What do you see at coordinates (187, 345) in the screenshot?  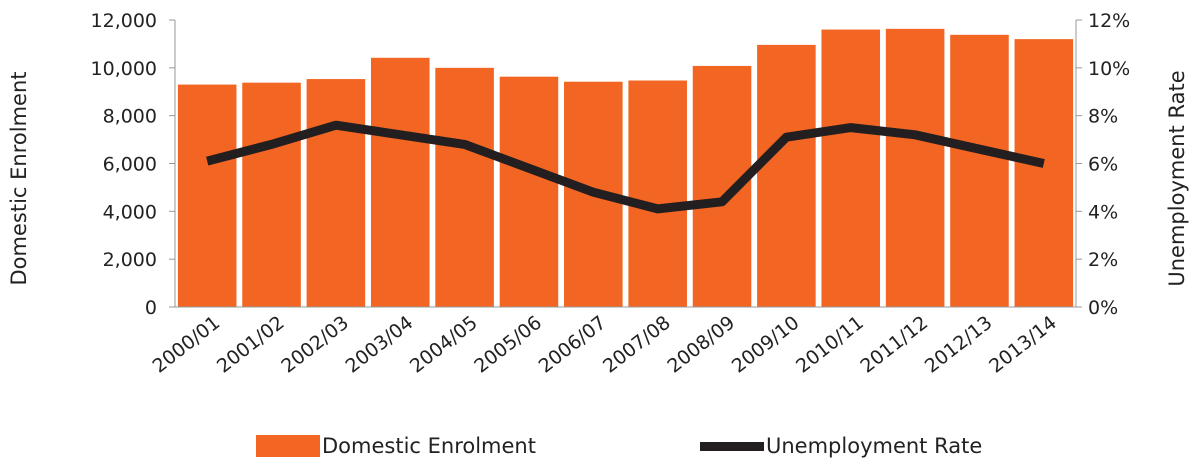 I see `x-tick-label: 2000/01` at bounding box center [187, 345].